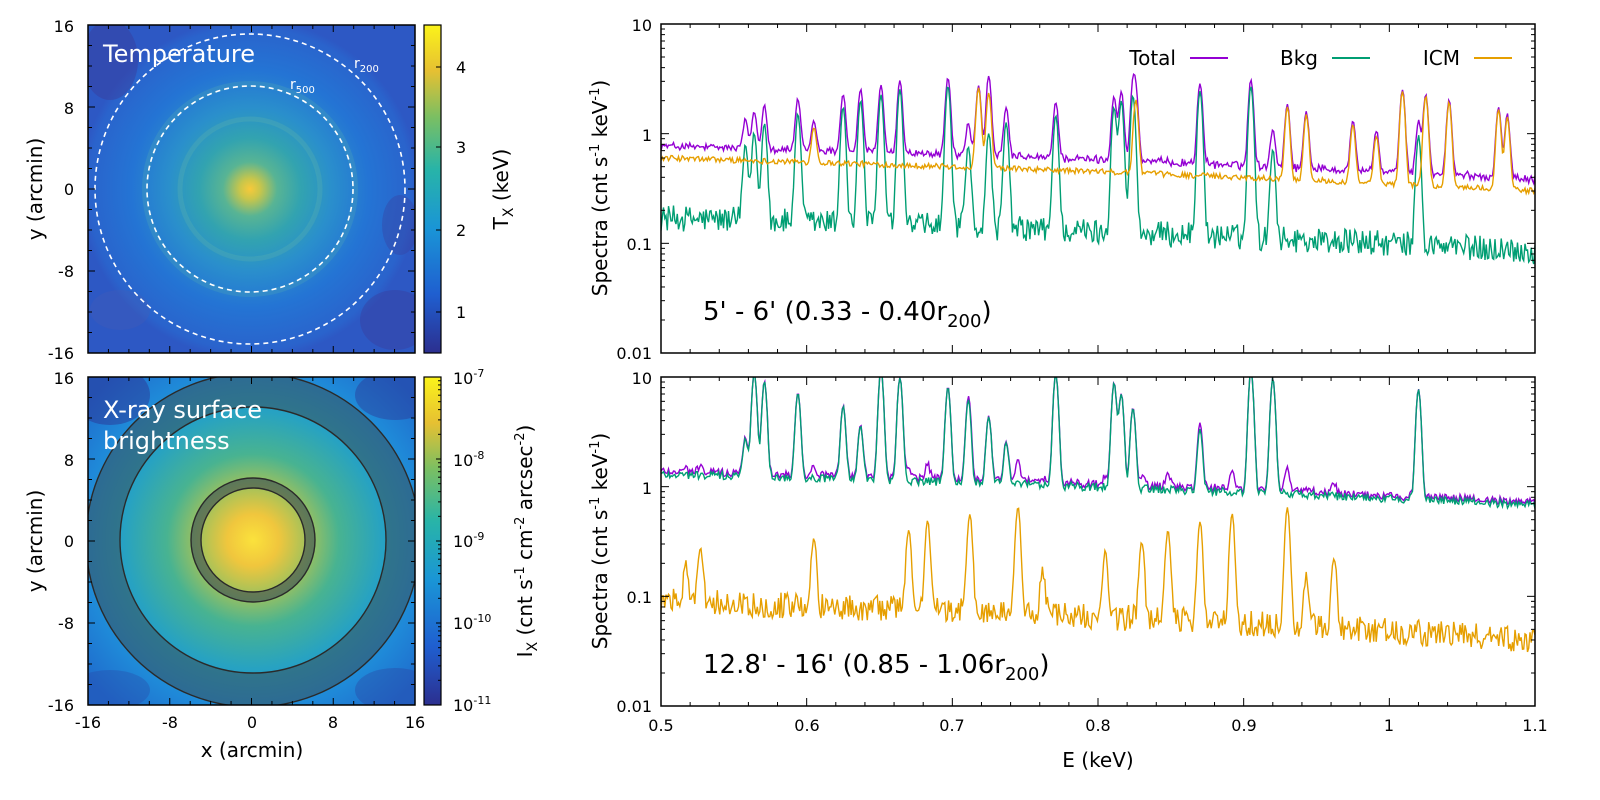 The width and height of the screenshot is (1600, 800). I want to click on temperature-ylabel: y (arcmin), so click(35, 189).